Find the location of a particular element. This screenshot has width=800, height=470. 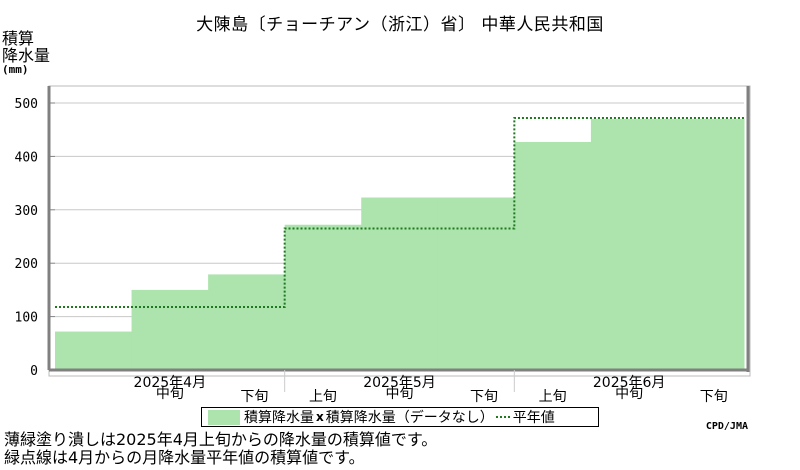

y-axis-unit: (mm) is located at coordinates (15, 69).